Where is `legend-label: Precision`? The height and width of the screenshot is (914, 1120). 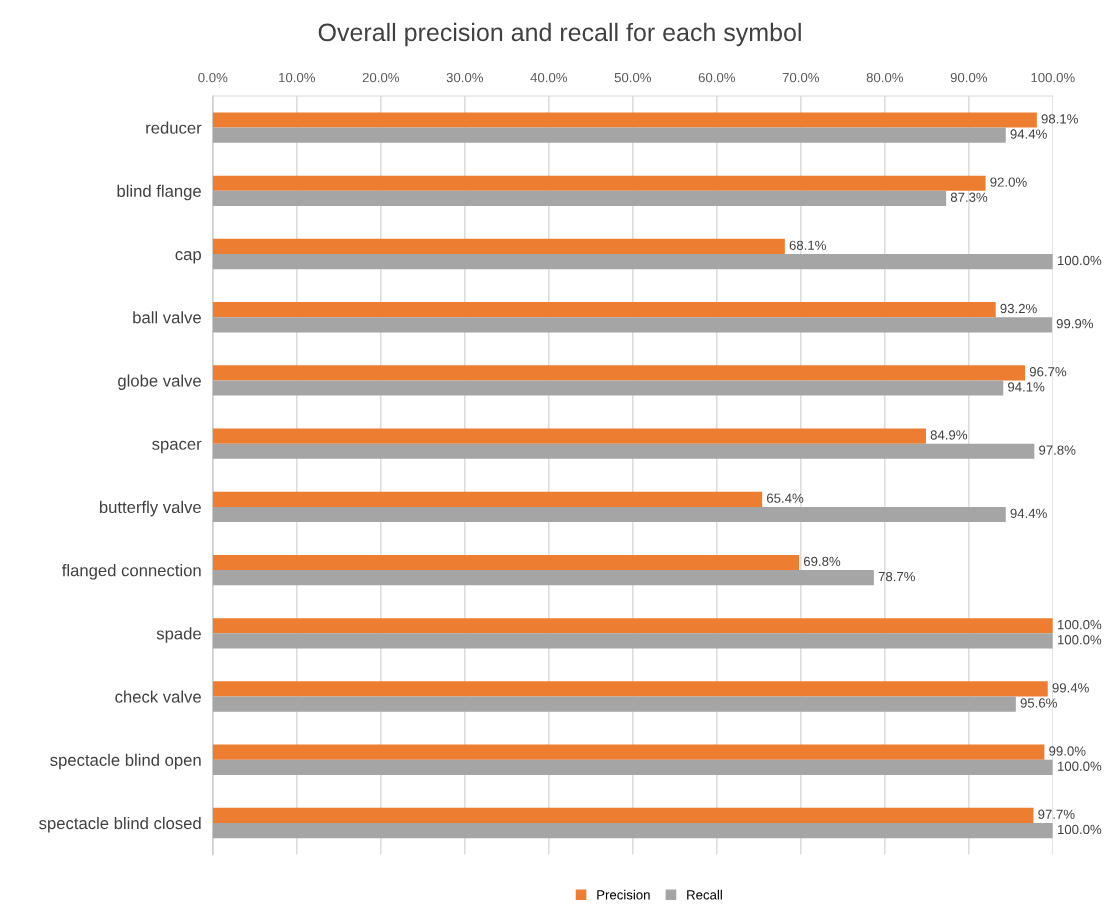 legend-label: Precision is located at coordinates (623, 894).